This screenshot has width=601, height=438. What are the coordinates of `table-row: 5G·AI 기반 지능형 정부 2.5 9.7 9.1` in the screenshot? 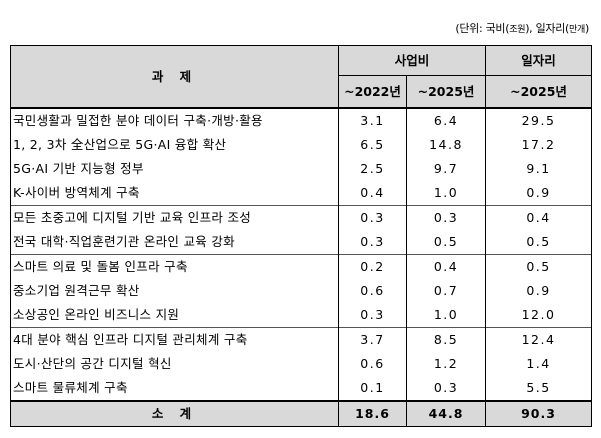 It's located at (301, 169).